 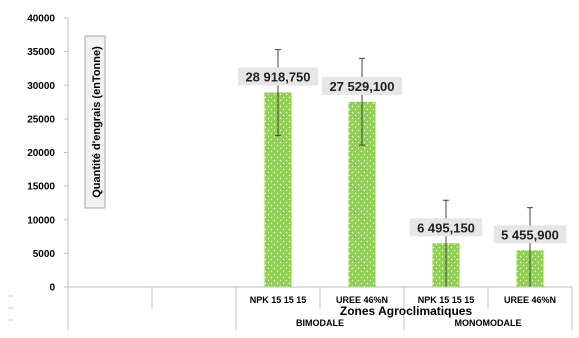 I want to click on y-axis-title-text: Quantité d'engrais (enTonne), so click(x=97, y=122).